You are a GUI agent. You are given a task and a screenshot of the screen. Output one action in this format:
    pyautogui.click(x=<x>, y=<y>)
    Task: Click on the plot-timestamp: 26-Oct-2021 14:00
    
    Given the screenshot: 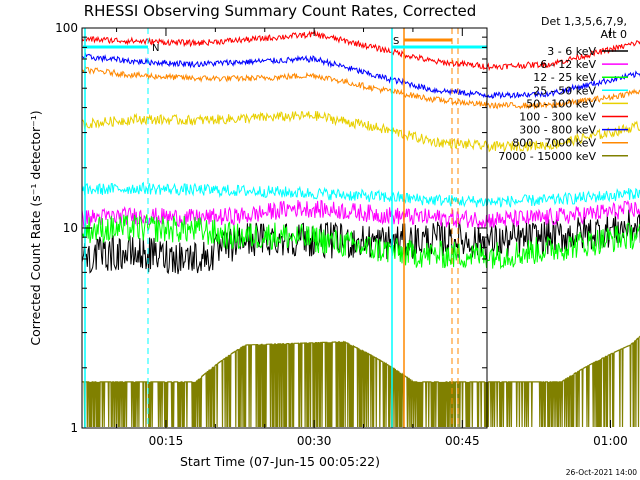 What is the action you would take?
    pyautogui.click(x=601, y=472)
    